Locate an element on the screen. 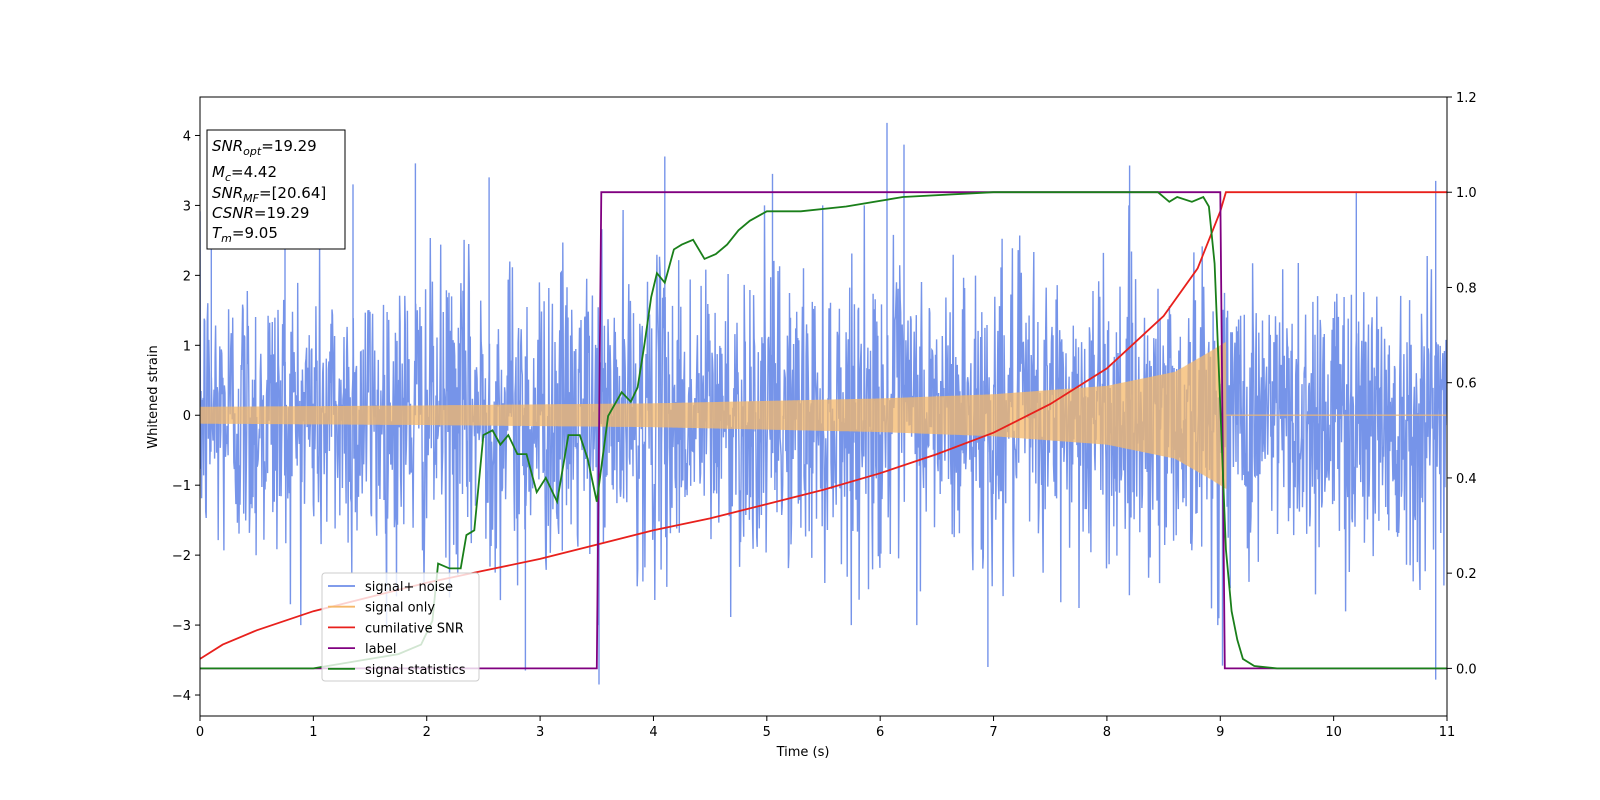 Image resolution: width=1600 pixels, height=800 pixels. legend-label: cumilative SNR is located at coordinates (414, 628).